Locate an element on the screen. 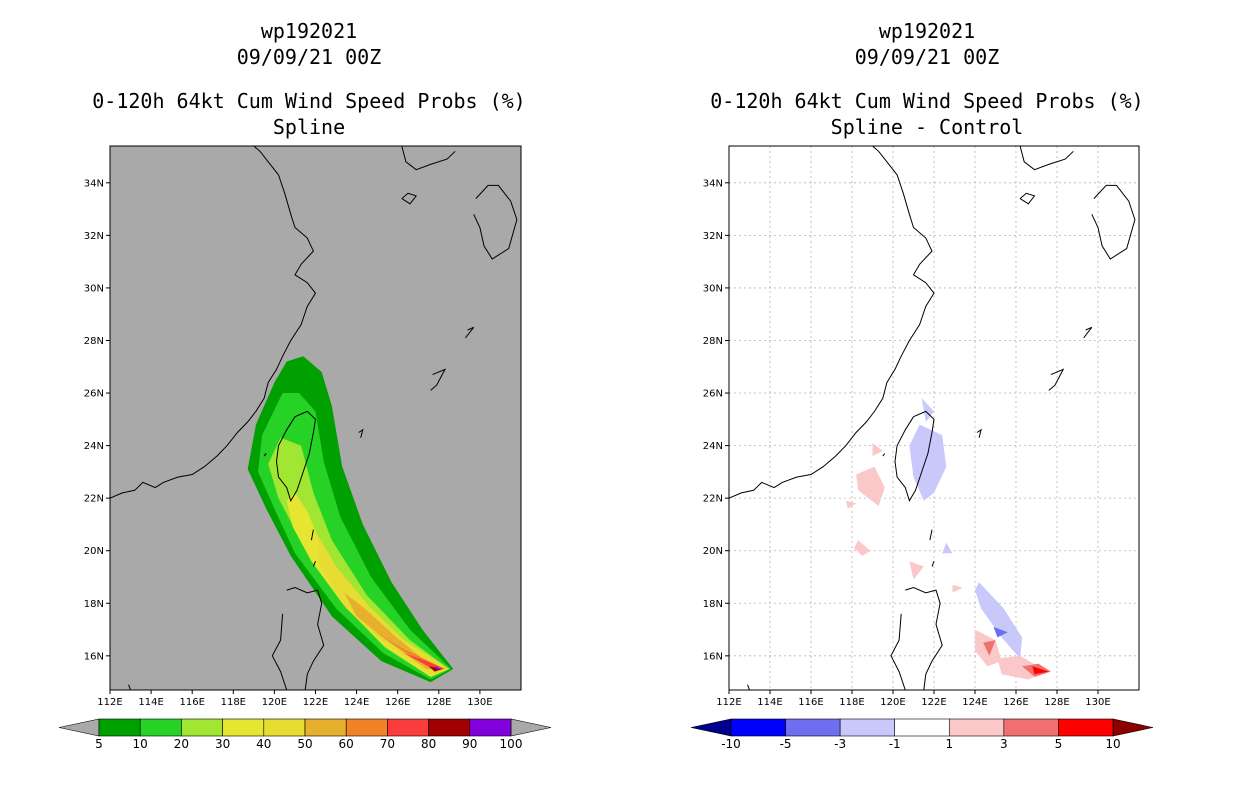 The image size is (1236, 800). storm-id-label: wp192021 is located at coordinates (309, 31).